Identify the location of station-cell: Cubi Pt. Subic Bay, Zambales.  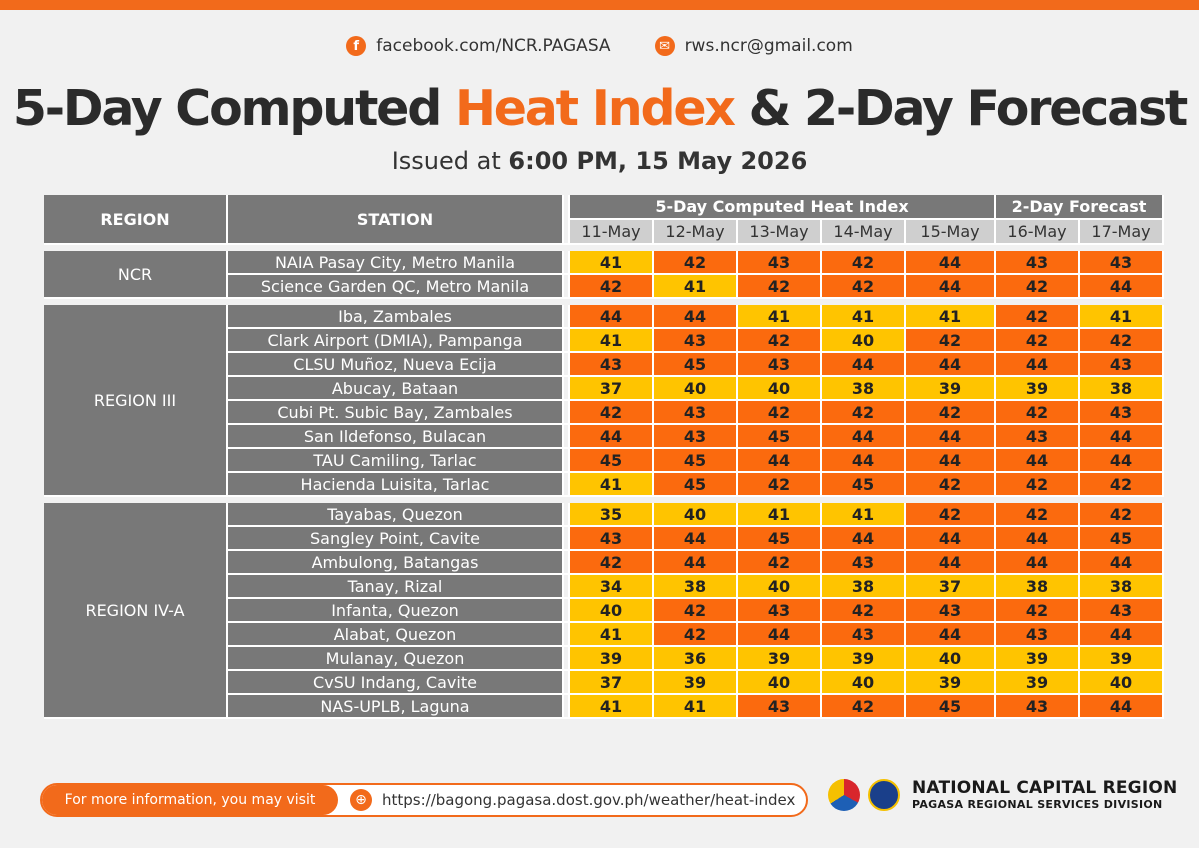
(396, 413).